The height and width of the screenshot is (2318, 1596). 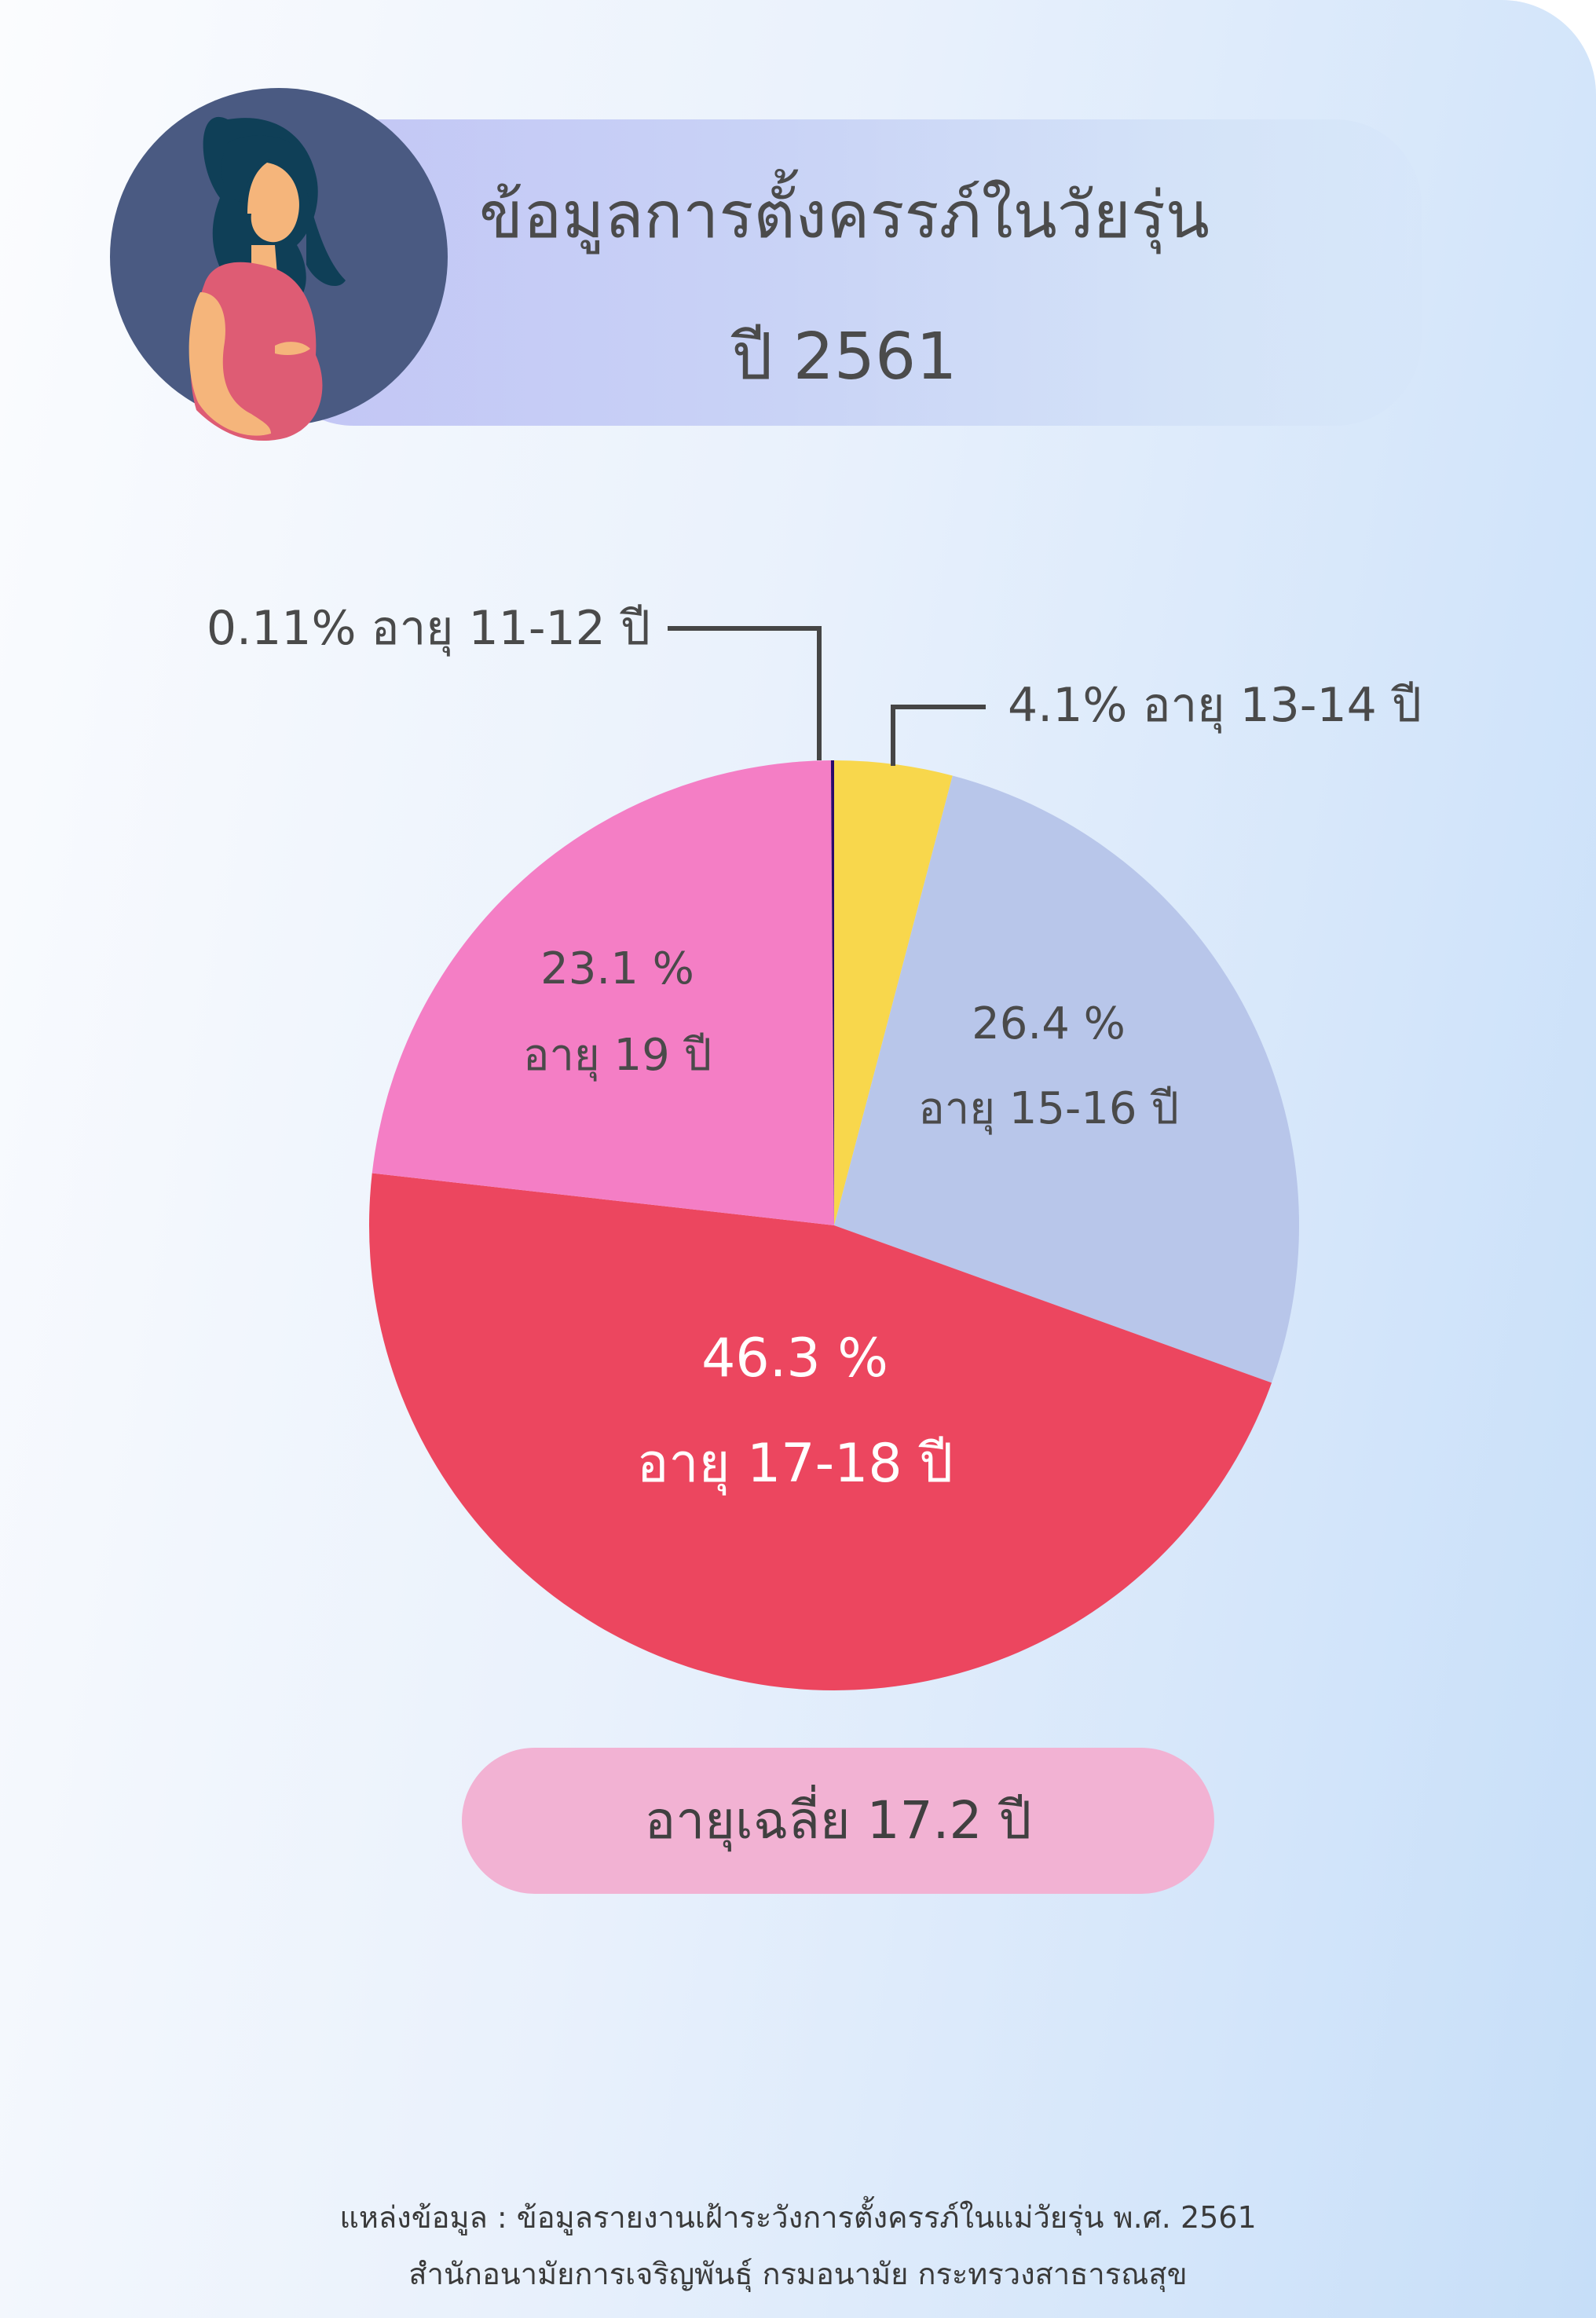 I want to click on slice-label-pct-age-15-16: 26.4 %, so click(x=1049, y=1023).